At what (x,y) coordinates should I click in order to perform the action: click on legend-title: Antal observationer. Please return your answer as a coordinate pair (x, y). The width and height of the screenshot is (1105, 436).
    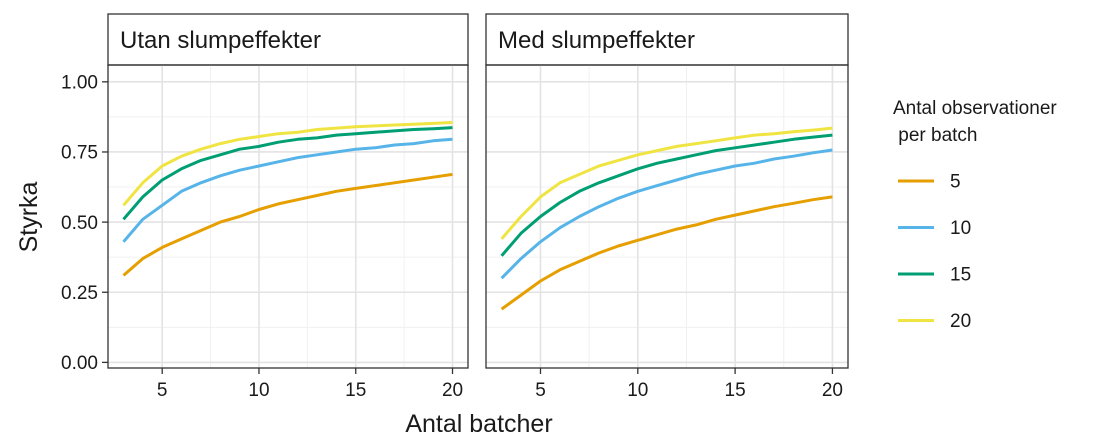
    Looking at the image, I should click on (975, 108).